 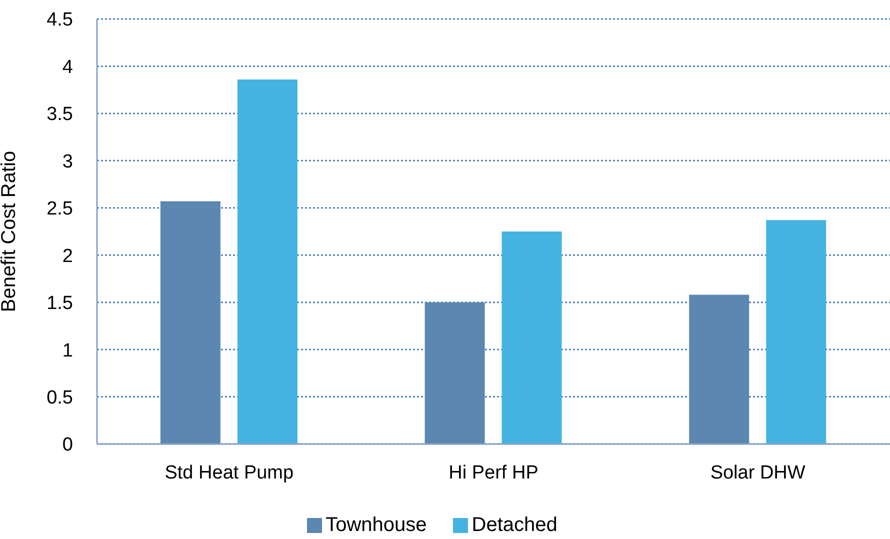 What do you see at coordinates (493, 473) in the screenshot?
I see `x-tick-label: Hi Perf HP` at bounding box center [493, 473].